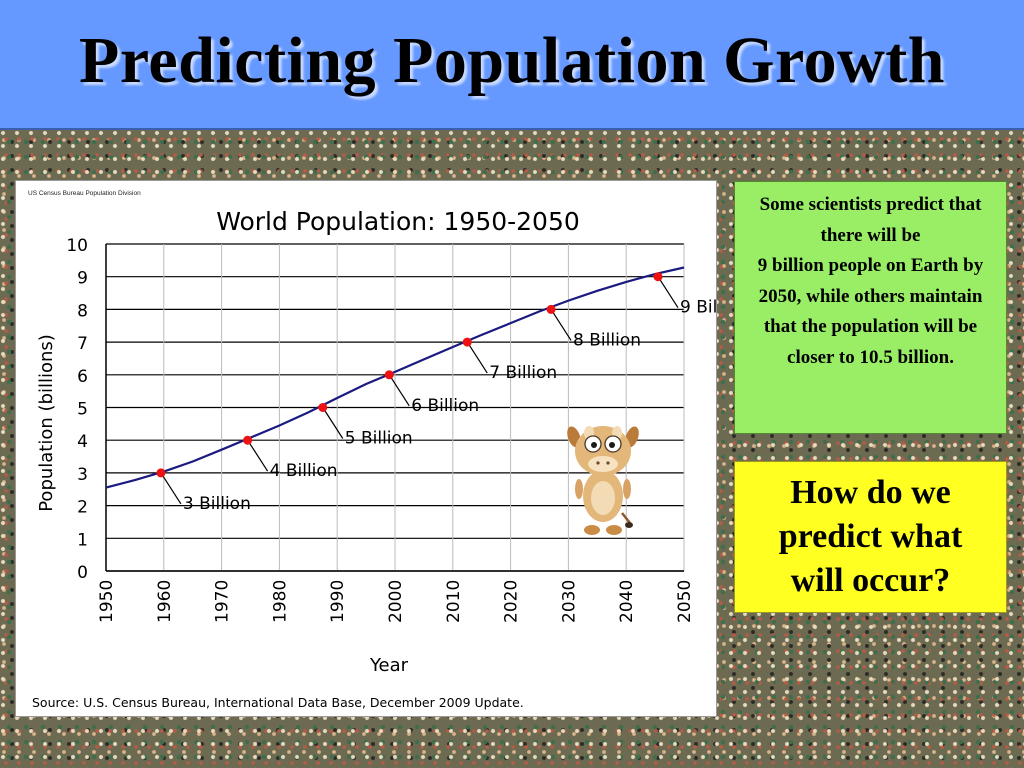  What do you see at coordinates (512, 60) in the screenshot?
I see `slide-title: Predicting Population Growth` at bounding box center [512, 60].